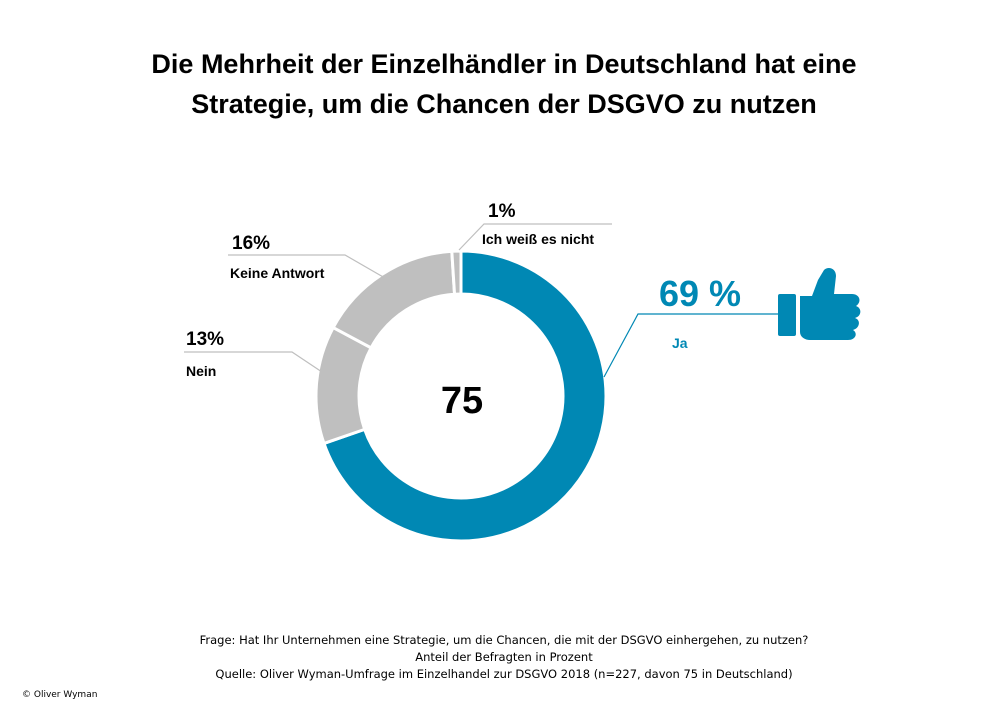 Image resolution: width=1008 pixels, height=720 pixels. I want to click on value-label-ja: 69 %, so click(700, 293).